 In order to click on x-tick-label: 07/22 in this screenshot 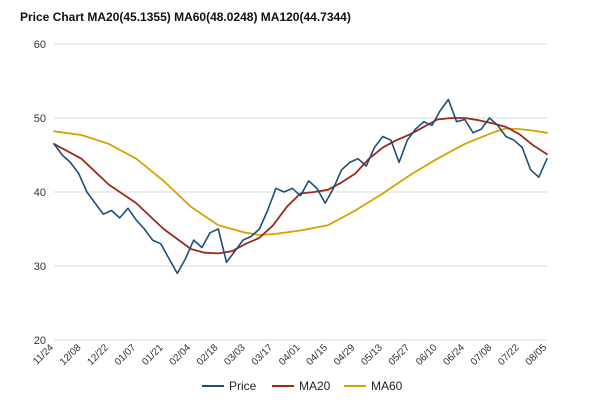, I will do `click(509, 355)`.